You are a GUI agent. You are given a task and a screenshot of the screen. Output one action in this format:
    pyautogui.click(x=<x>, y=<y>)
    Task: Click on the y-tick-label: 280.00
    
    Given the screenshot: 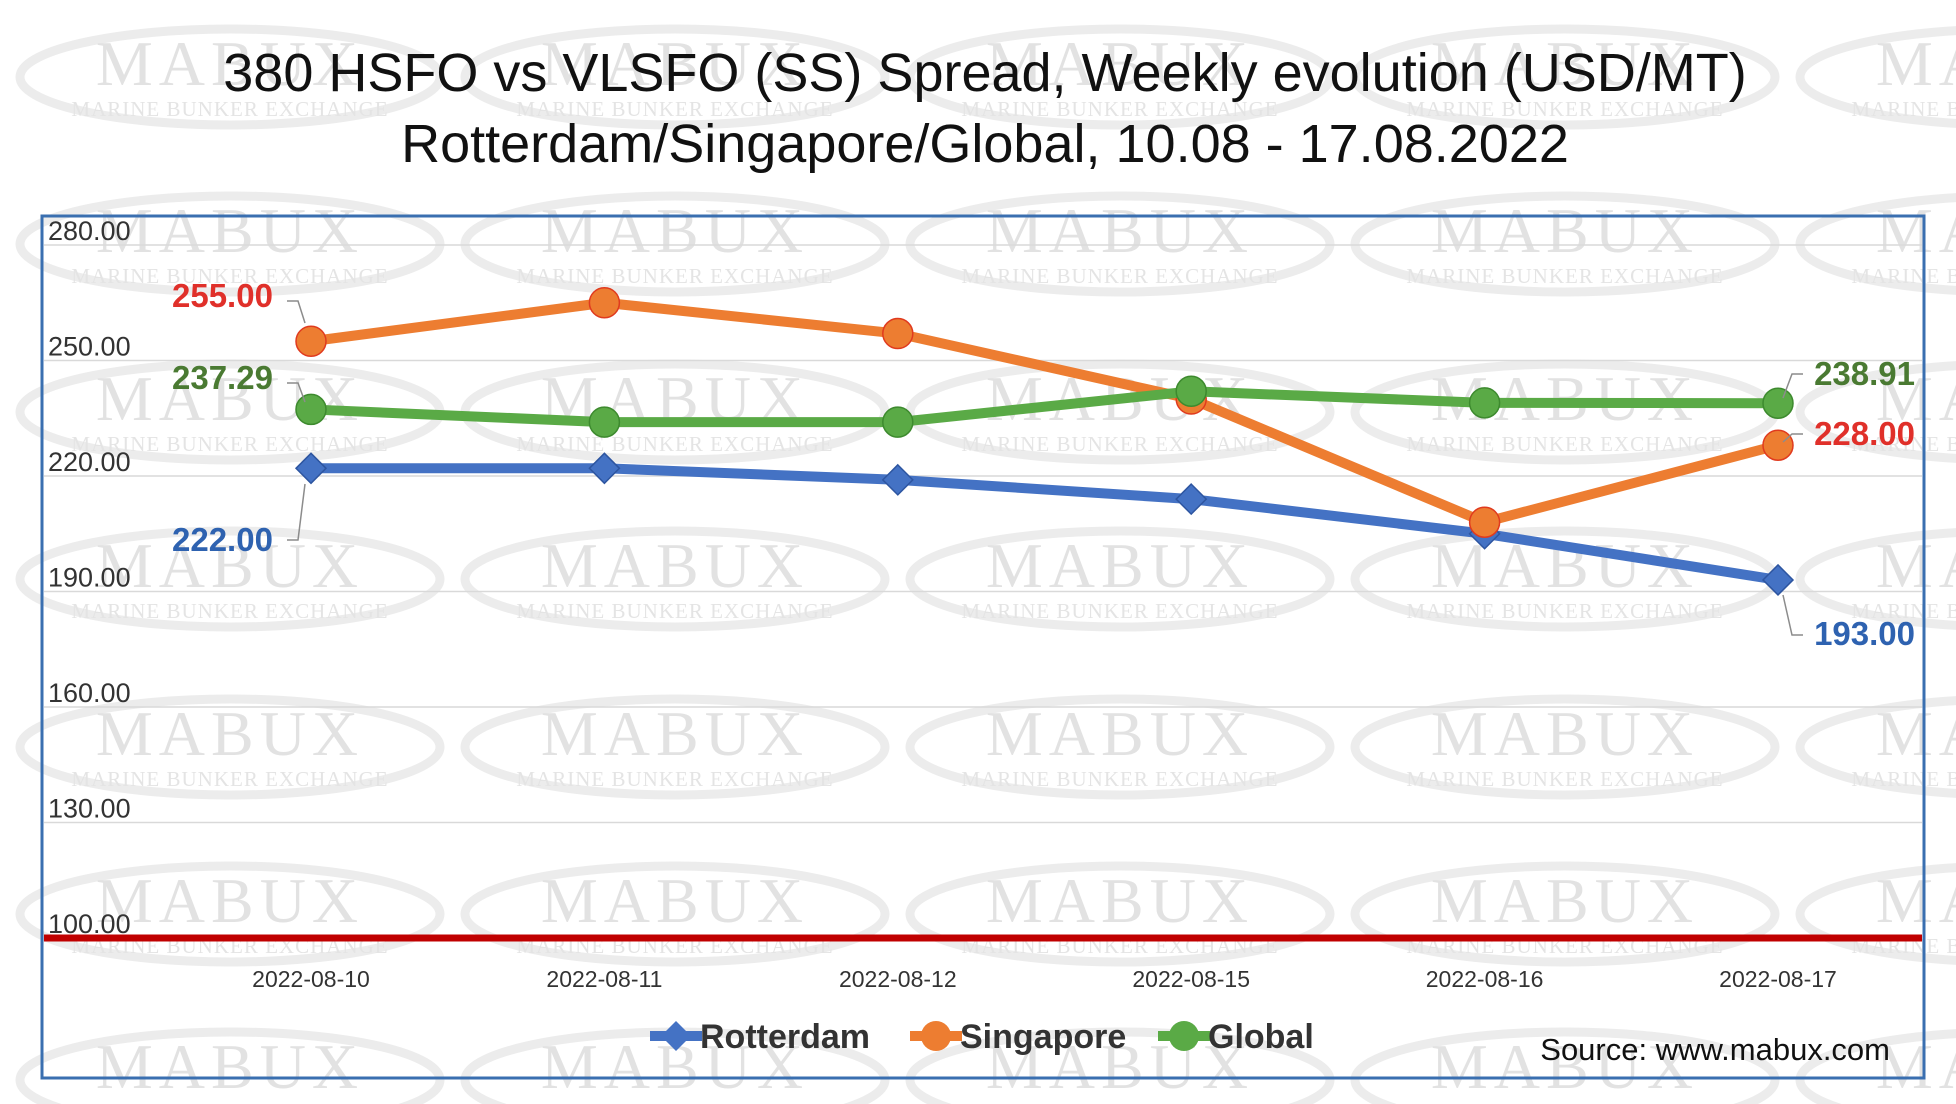 What is the action you would take?
    pyautogui.click(x=89, y=231)
    